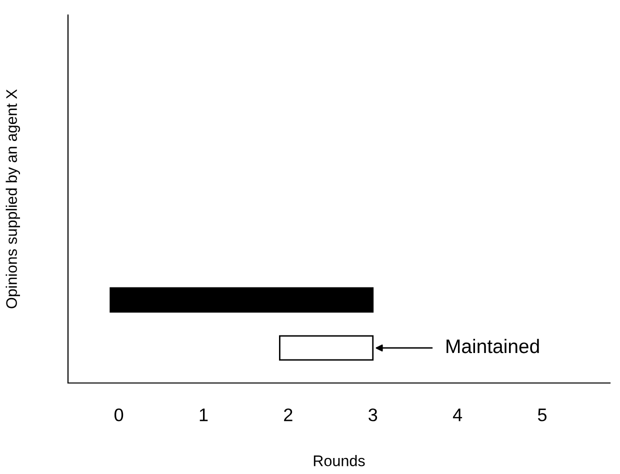 The width and height of the screenshot is (620, 474). Describe the element at coordinates (119, 415) in the screenshot. I see `x-tick-label: 0` at that location.